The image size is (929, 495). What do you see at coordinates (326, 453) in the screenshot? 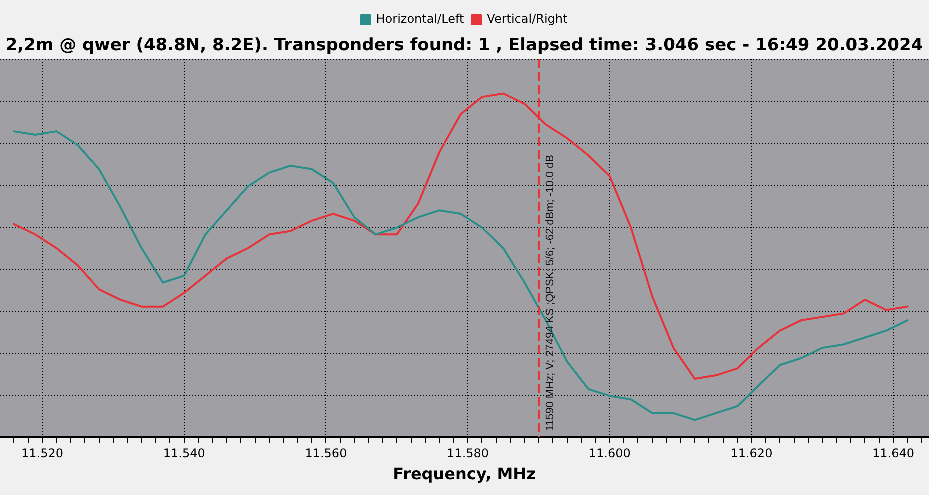
I see `x-tick-label: 11.560` at bounding box center [326, 453].